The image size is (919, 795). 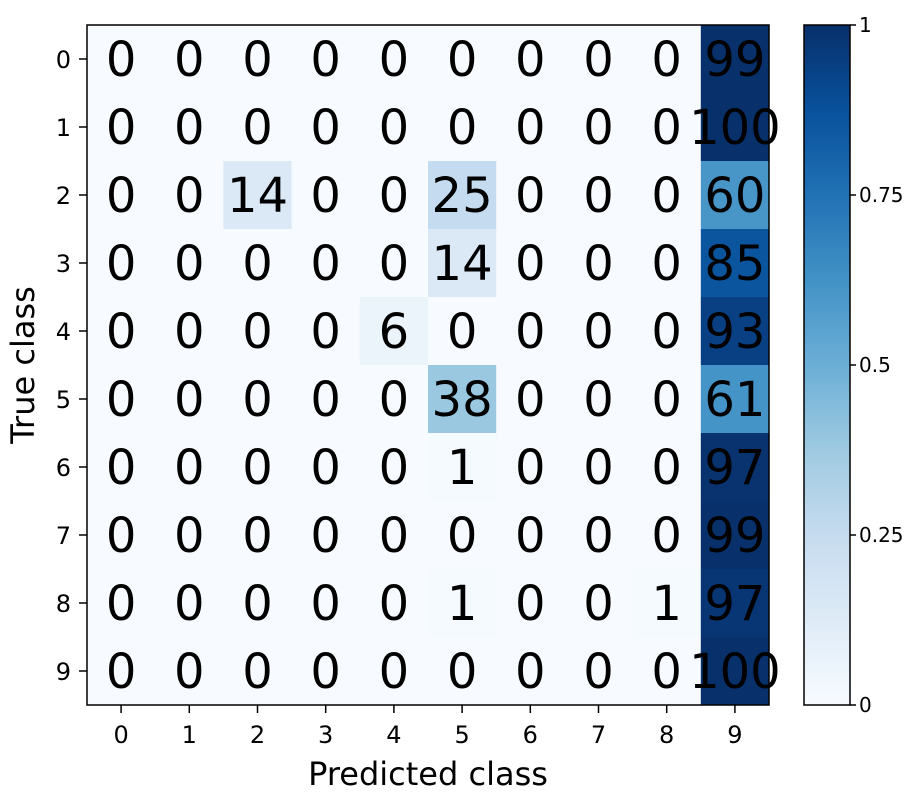 I want to click on colorbar-ticks: 0 0.25 0.5 0.75 1, so click(x=877, y=365).